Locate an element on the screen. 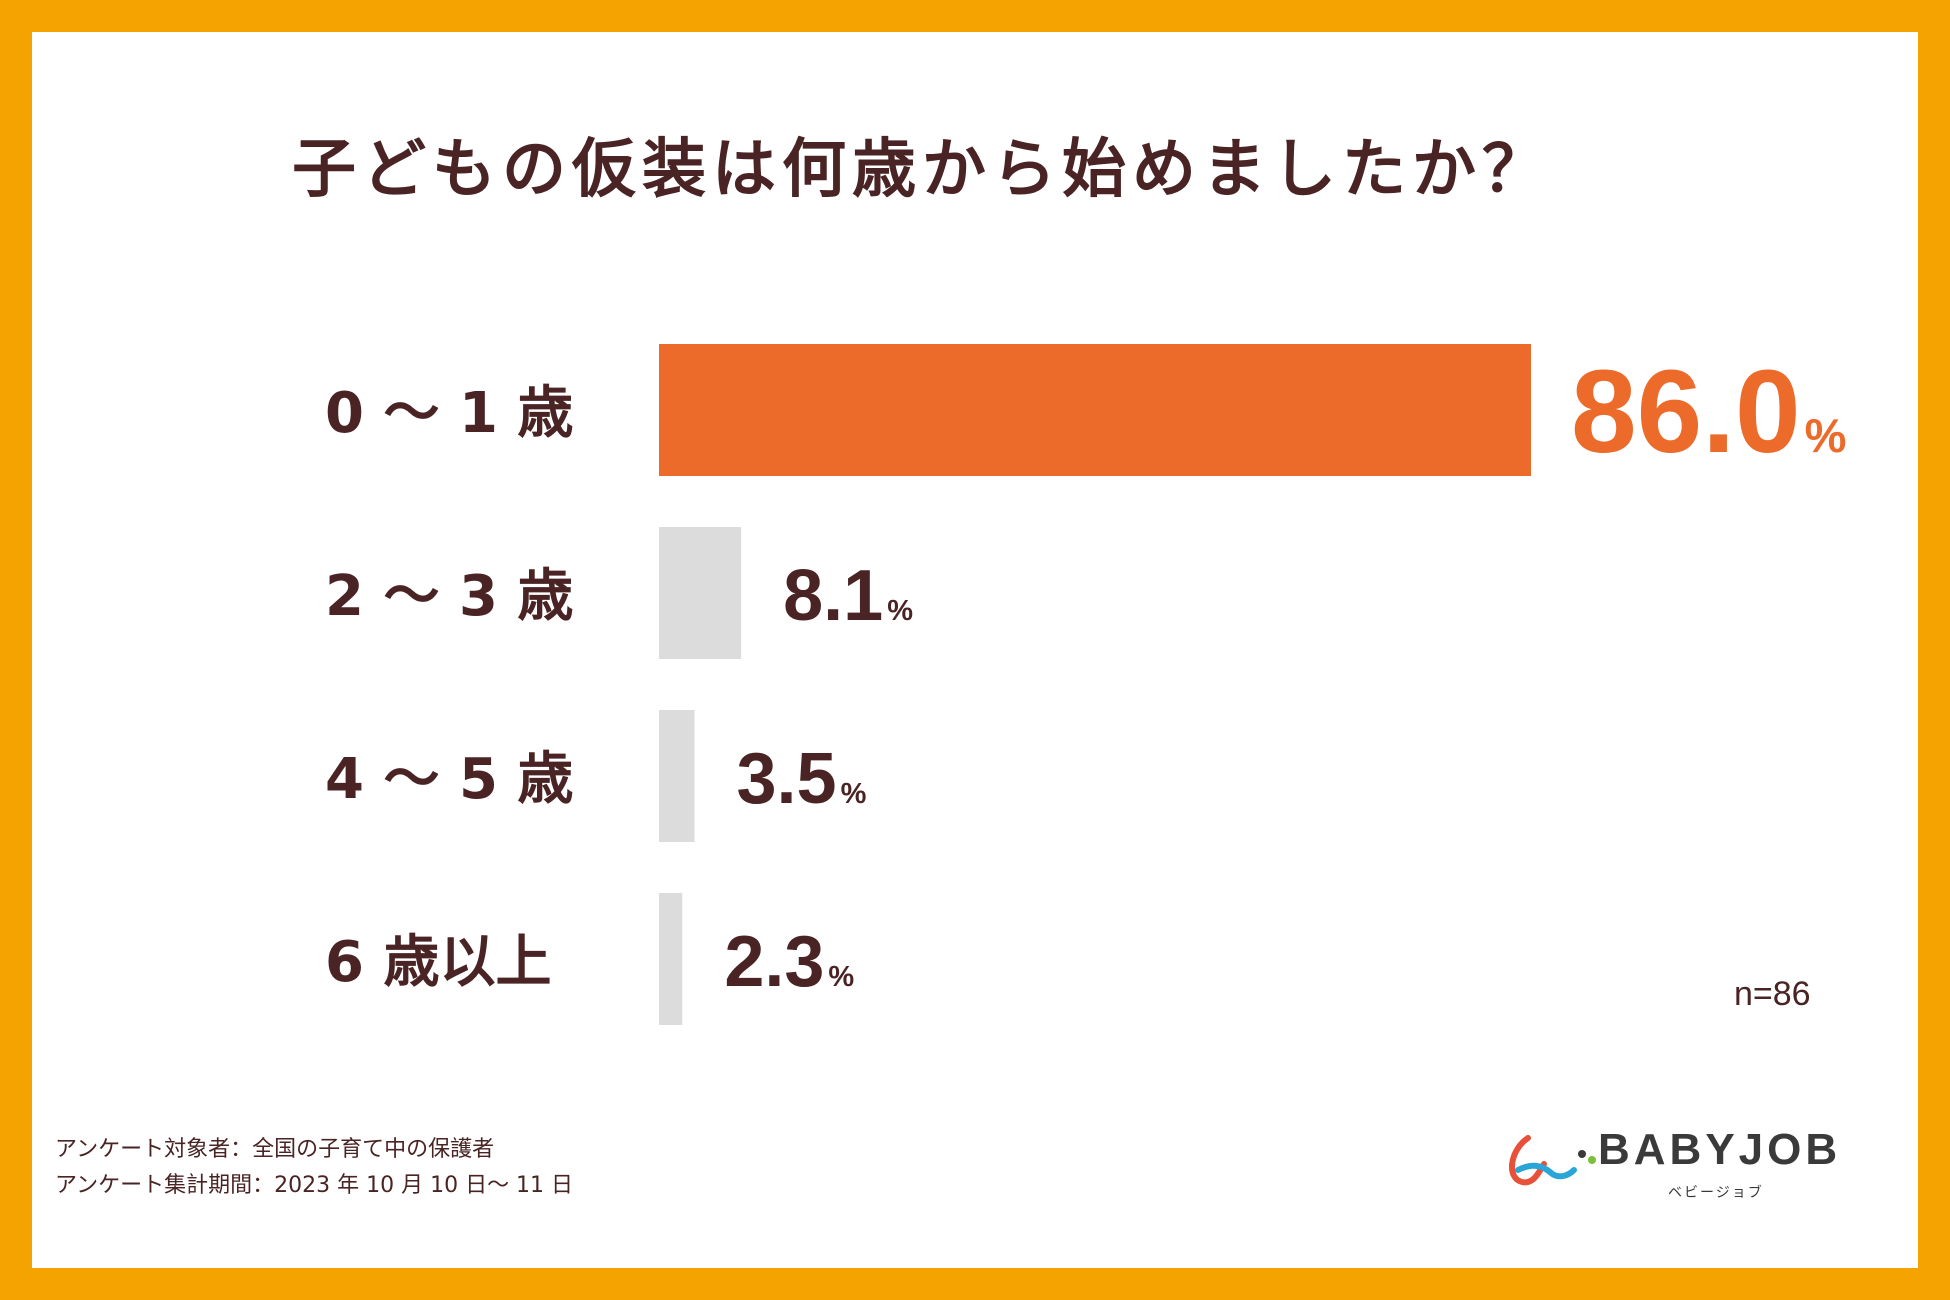 The width and height of the screenshot is (1950, 1300). logo-kana: ベビージョブ is located at coordinates (1716, 1193).